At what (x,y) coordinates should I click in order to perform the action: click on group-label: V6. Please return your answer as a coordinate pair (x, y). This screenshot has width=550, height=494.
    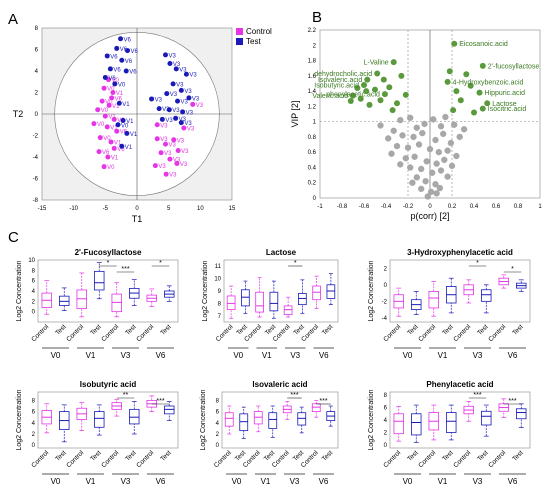
    Looking at the image, I should click on (324, 355).